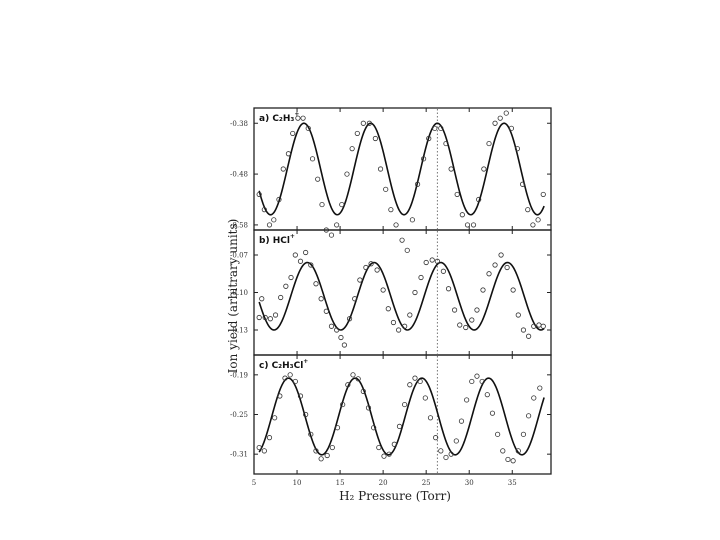  What do you see at coordinates (395, 496) in the screenshot?
I see `x-axis-title: H₂ Pressure (Torr)` at bounding box center [395, 496].